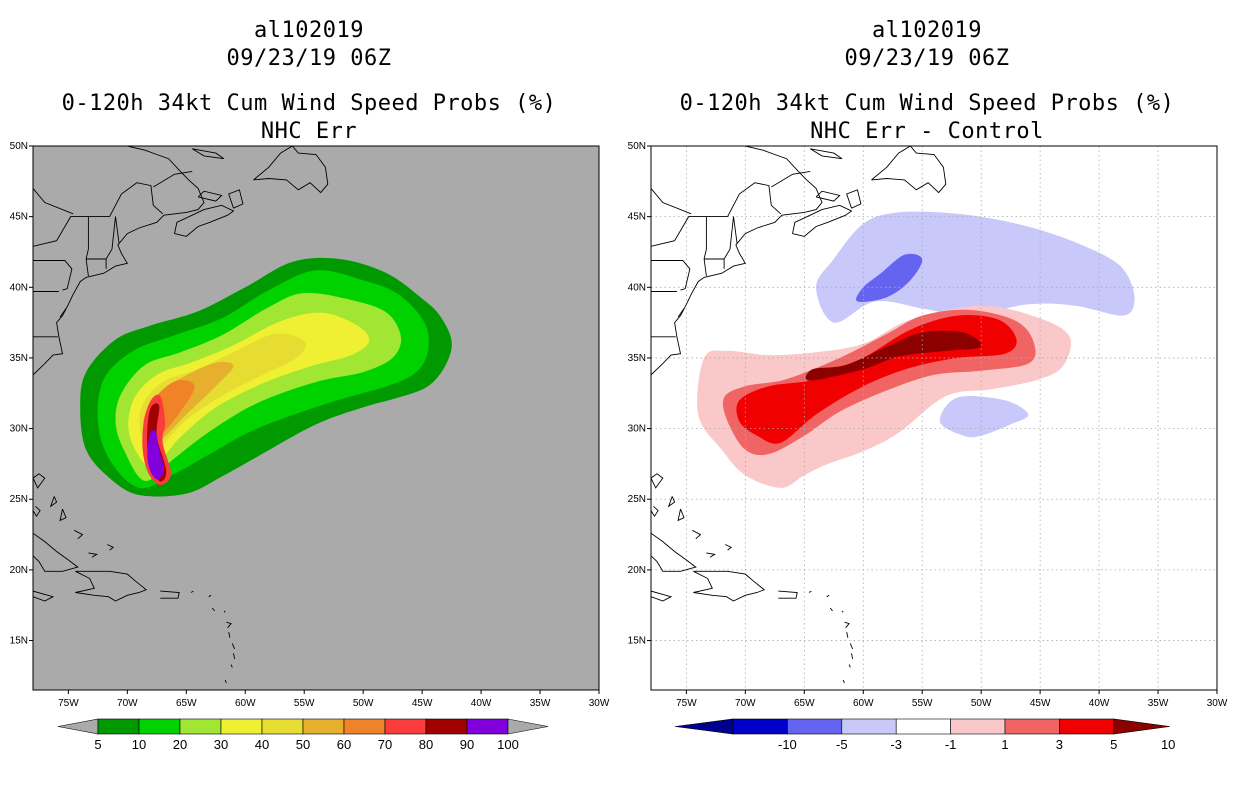  What do you see at coordinates (19, 429) in the screenshot?
I see `lat-tick-label: 30N` at bounding box center [19, 429].